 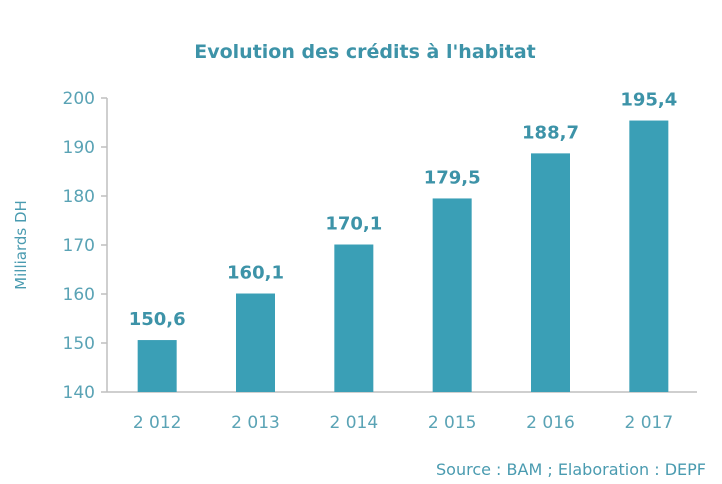 What do you see at coordinates (157, 319) in the screenshot?
I see `data-label: 150,6` at bounding box center [157, 319].